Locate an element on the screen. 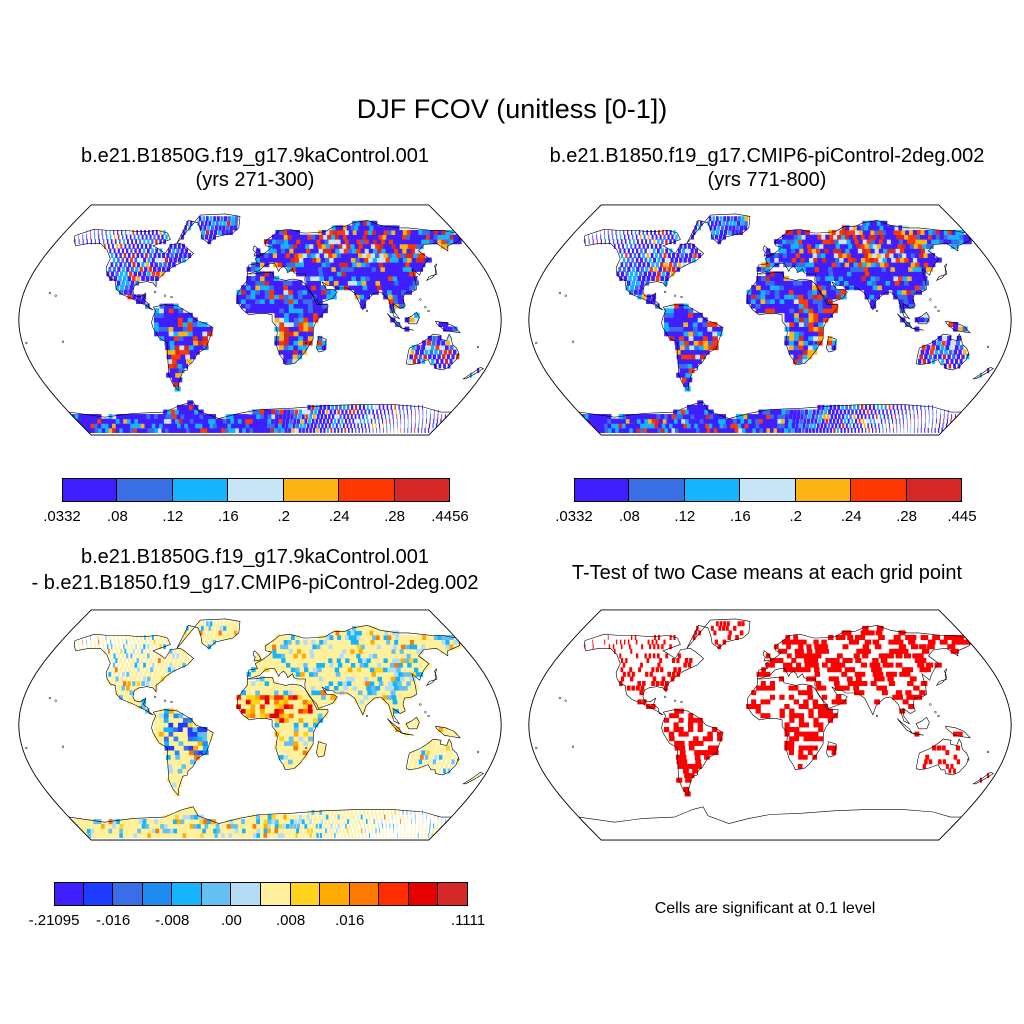  panel2-title-line2: (yrs 771-800) is located at coordinates (767, 180).